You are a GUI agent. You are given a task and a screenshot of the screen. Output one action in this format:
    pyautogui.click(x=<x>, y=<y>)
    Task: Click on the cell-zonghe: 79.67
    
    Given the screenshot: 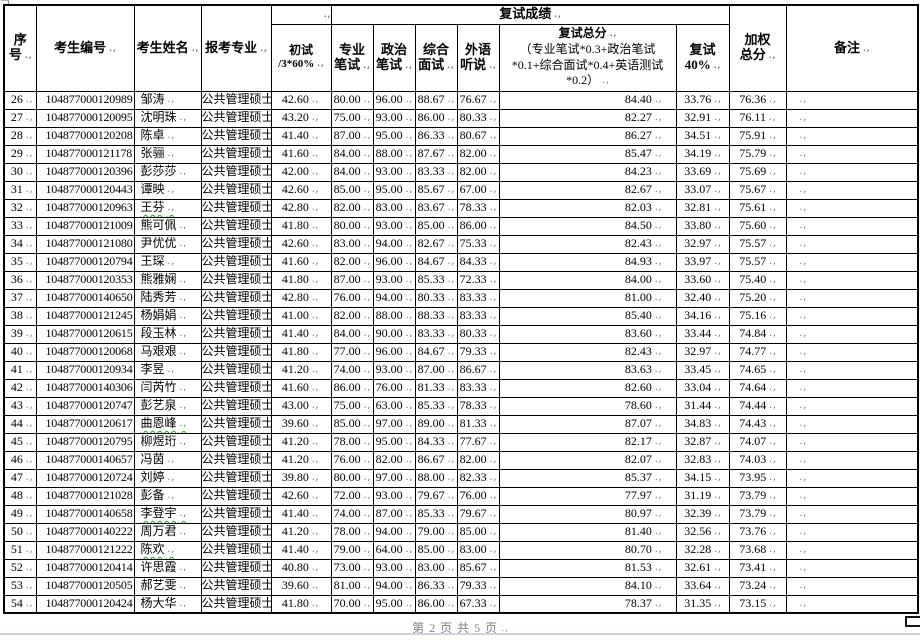 What is the action you would take?
    pyautogui.click(x=436, y=496)
    